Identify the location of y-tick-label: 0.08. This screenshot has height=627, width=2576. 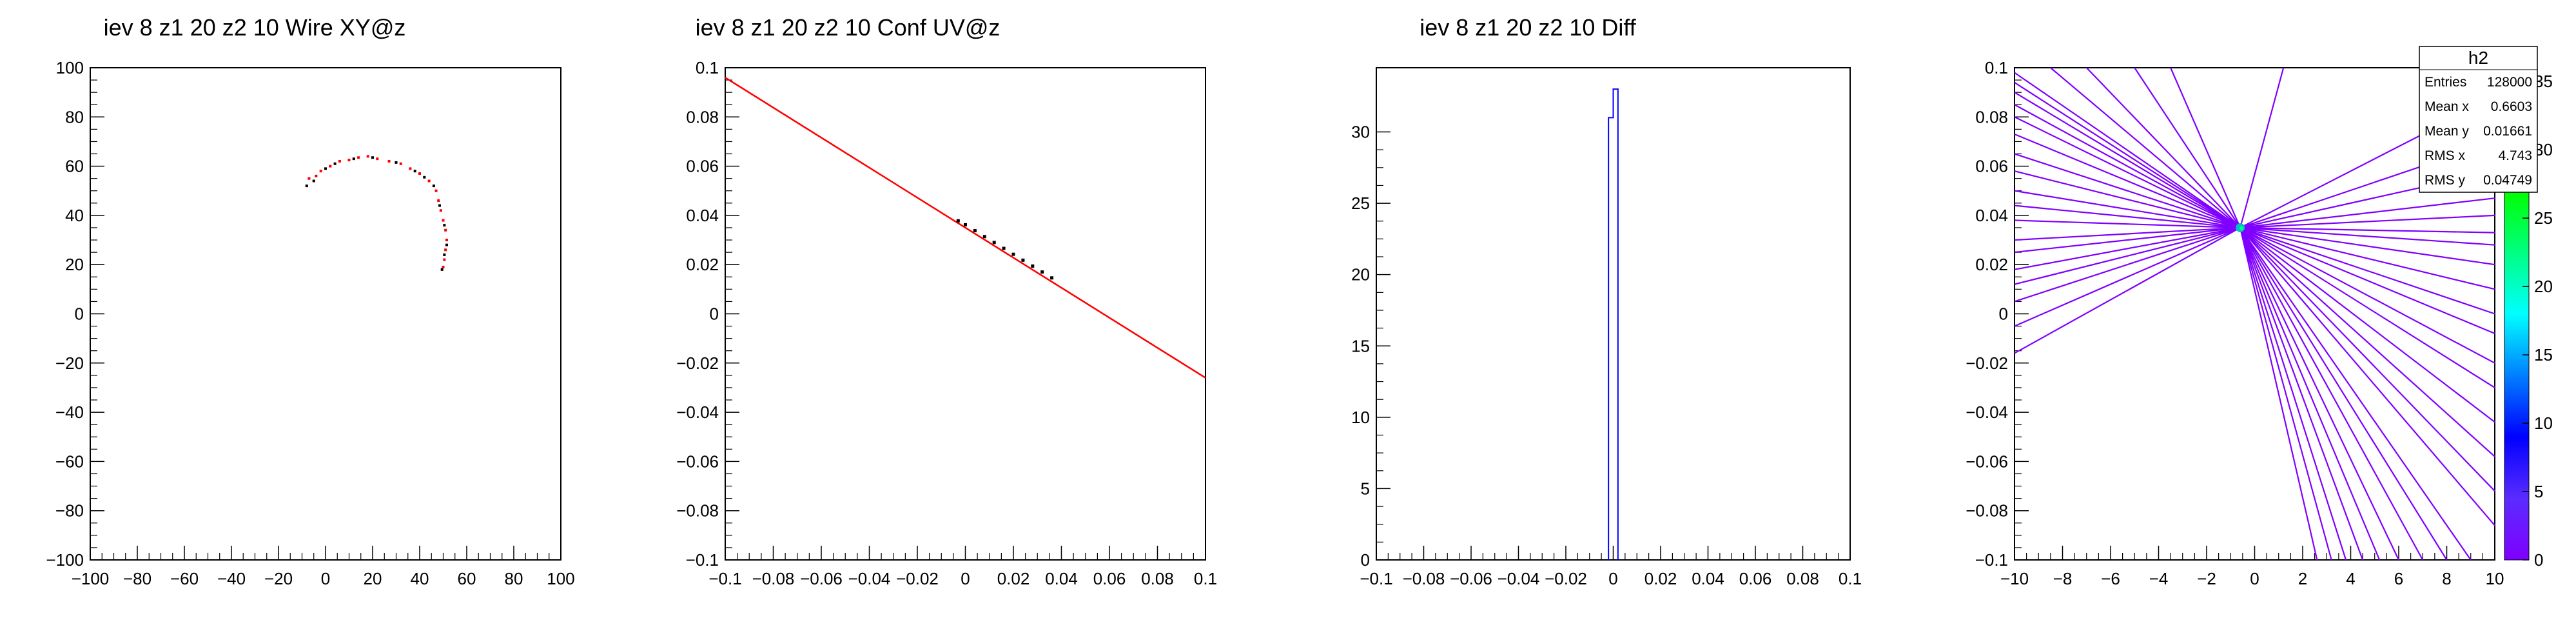
(1992, 116).